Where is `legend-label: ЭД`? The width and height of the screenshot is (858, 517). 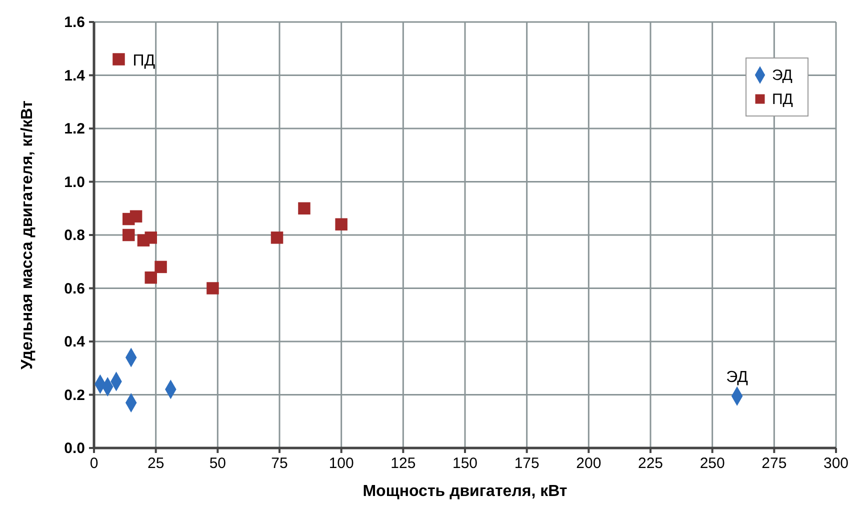 legend-label: ЭД is located at coordinates (782, 75).